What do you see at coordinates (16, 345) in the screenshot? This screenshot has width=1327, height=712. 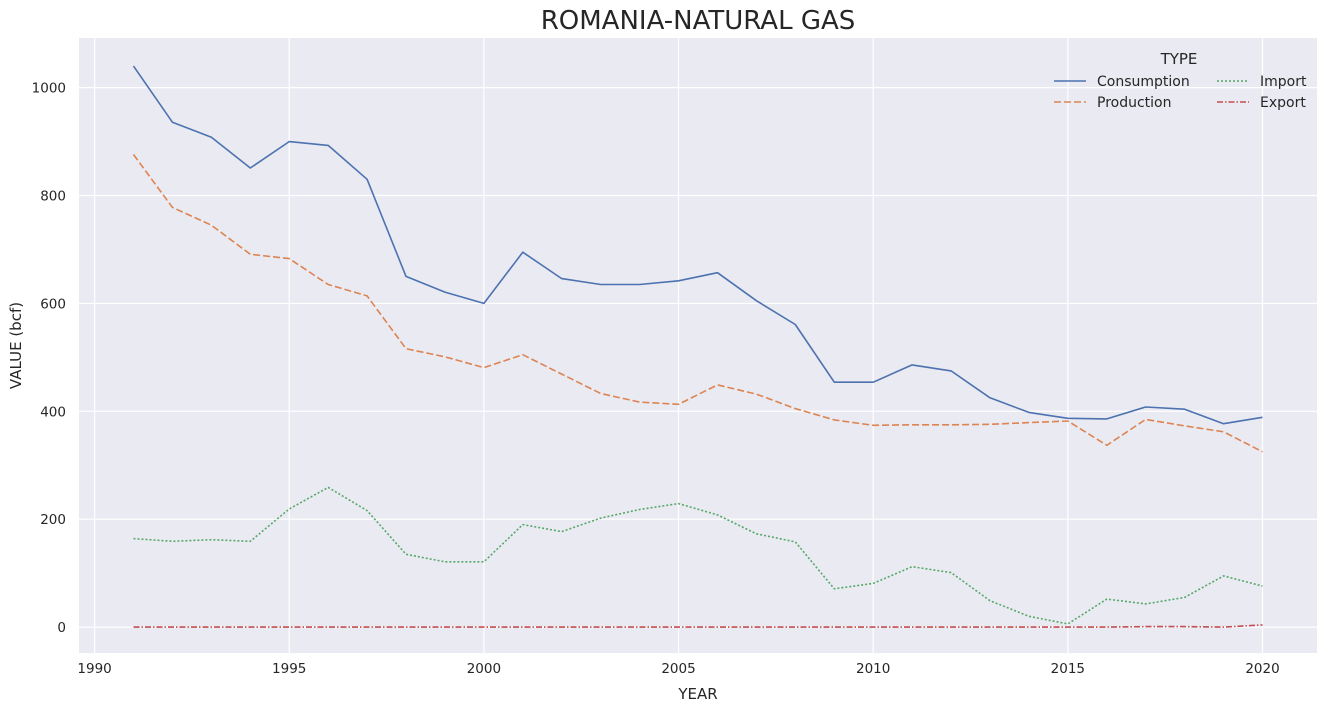 I see `y-axis-label: VALUE (bcf)` at bounding box center [16, 345].